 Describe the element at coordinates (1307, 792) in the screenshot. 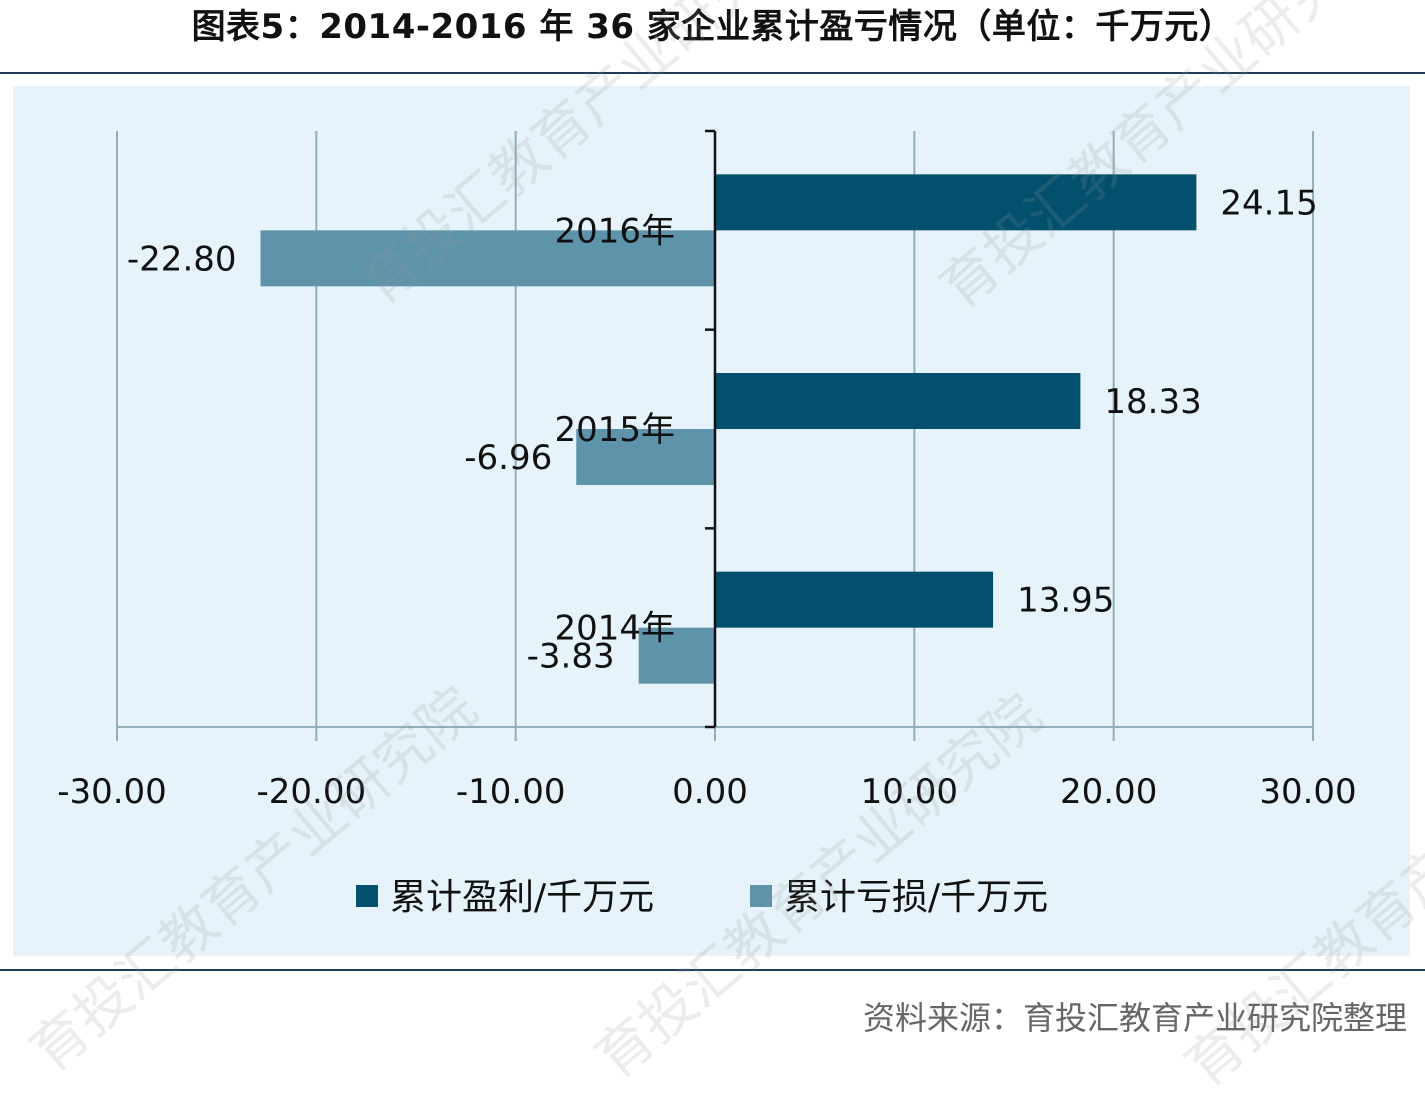

I see `x-tick-label: 30.00` at that location.